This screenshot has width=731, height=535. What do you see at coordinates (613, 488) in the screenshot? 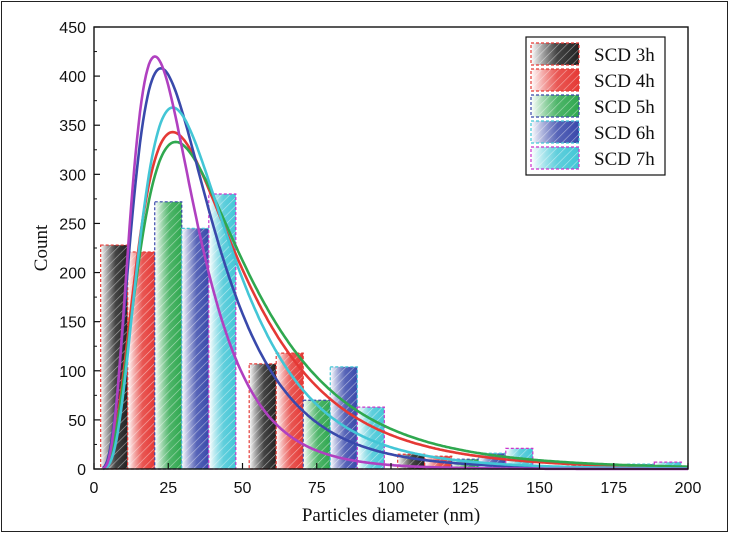
I see `x-tick-label: 175` at bounding box center [613, 488].